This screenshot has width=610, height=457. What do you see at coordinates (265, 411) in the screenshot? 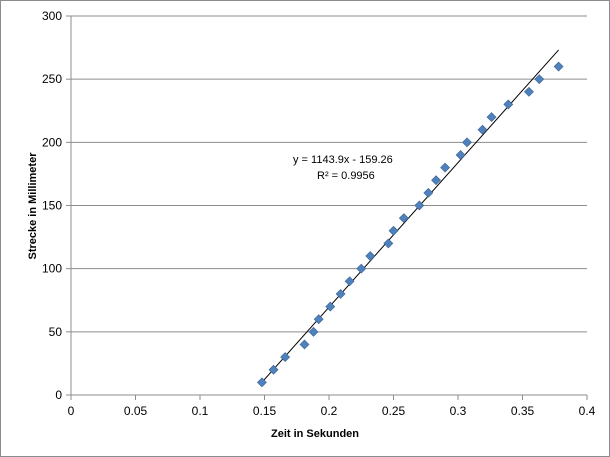
I see `x-tick-label: 0.15` at bounding box center [265, 411].